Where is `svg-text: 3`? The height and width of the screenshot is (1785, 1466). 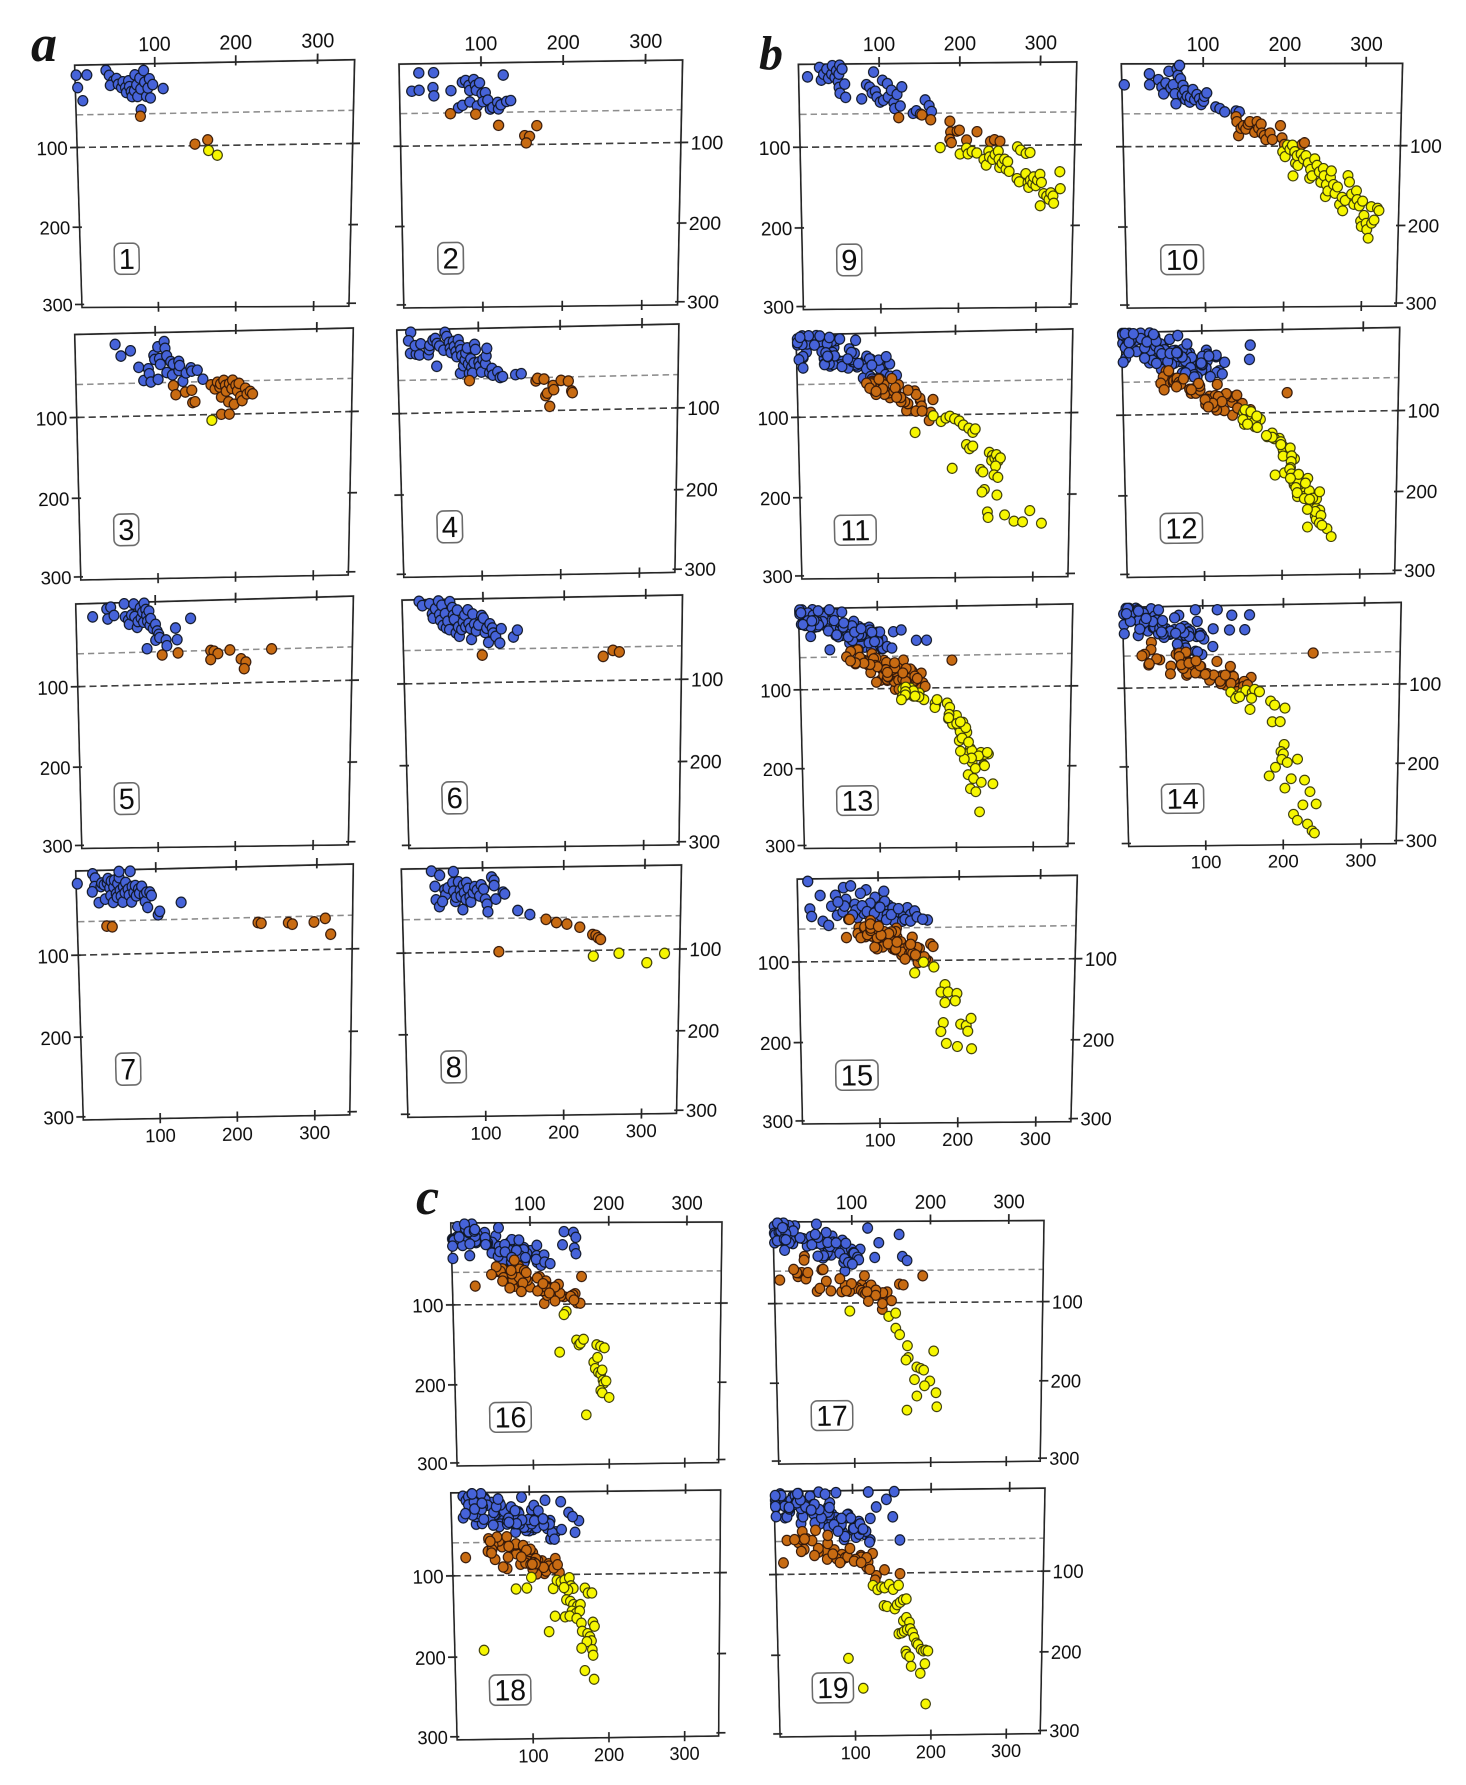 svg-text: 3 is located at coordinates (126, 530).